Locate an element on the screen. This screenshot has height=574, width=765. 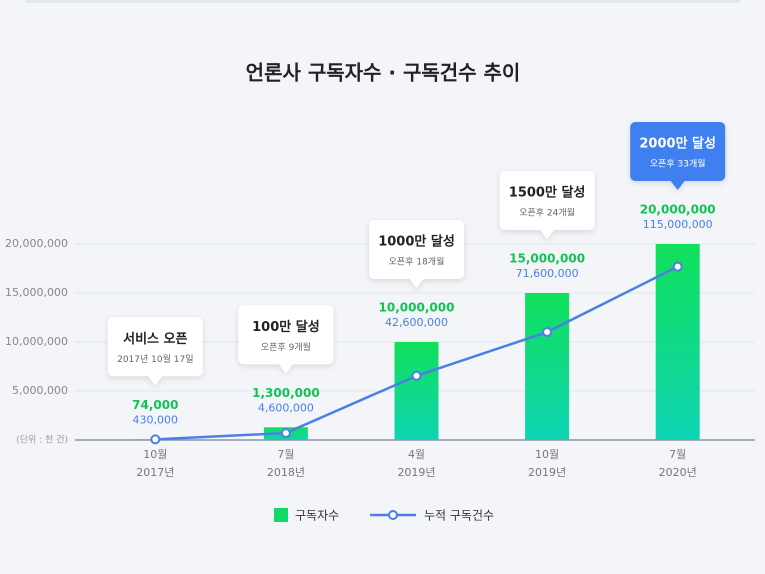
y-tick-label: 5,000,000 is located at coordinates (40, 390).